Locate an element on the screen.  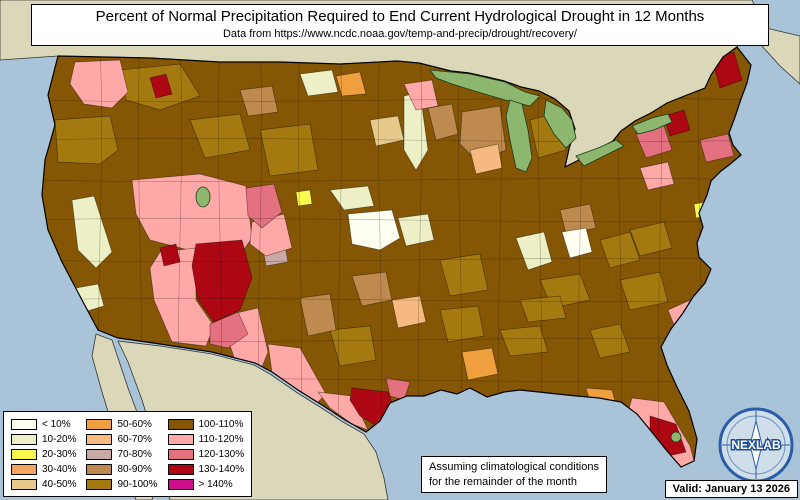
legend-item: 30-40% is located at coordinates (43, 469).